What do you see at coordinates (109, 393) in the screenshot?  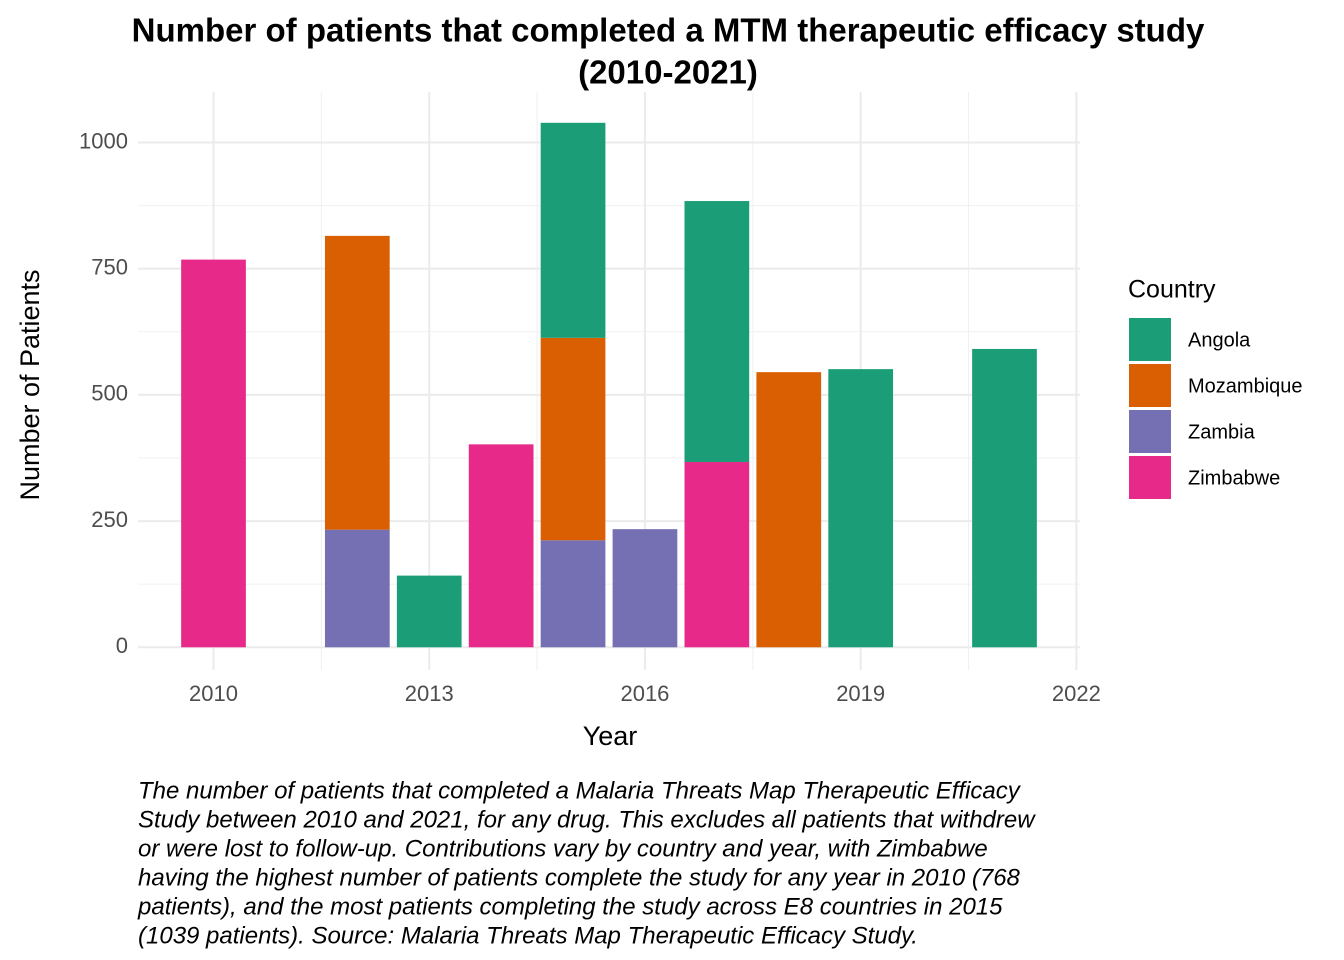 I see `y-tick-label: 500` at bounding box center [109, 393].